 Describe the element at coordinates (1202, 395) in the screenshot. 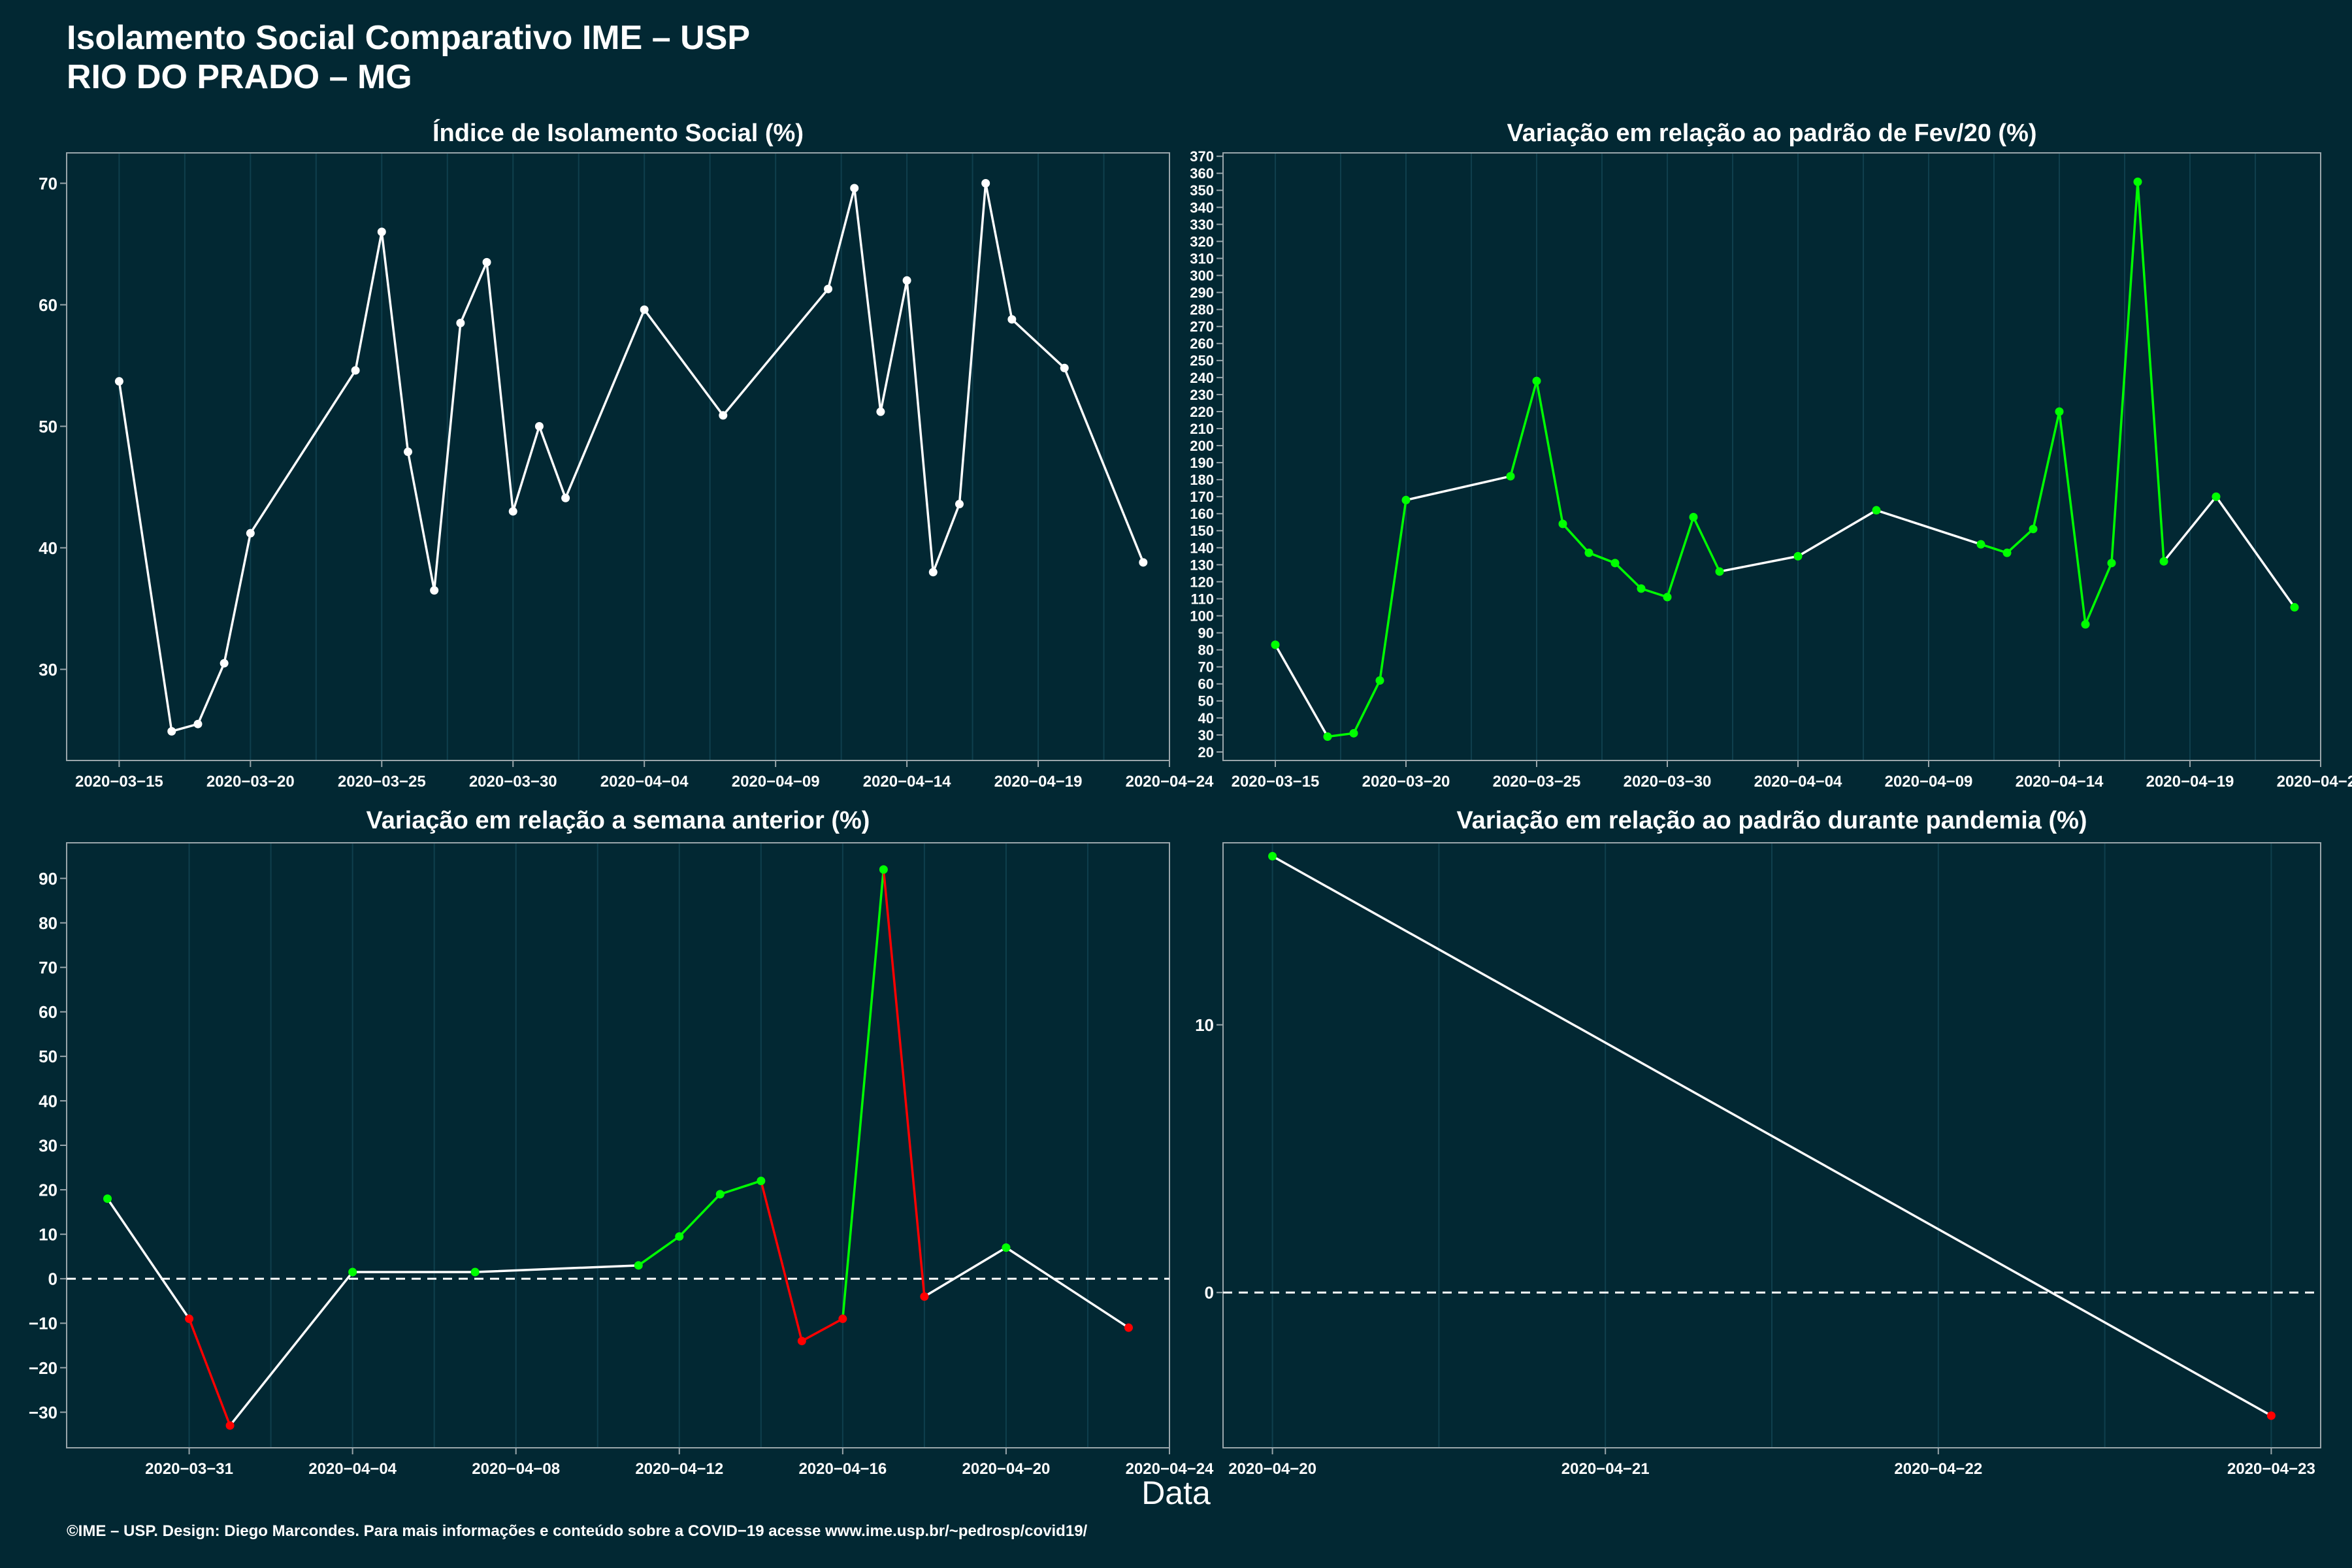

I see `y-tick-label: 230` at that location.